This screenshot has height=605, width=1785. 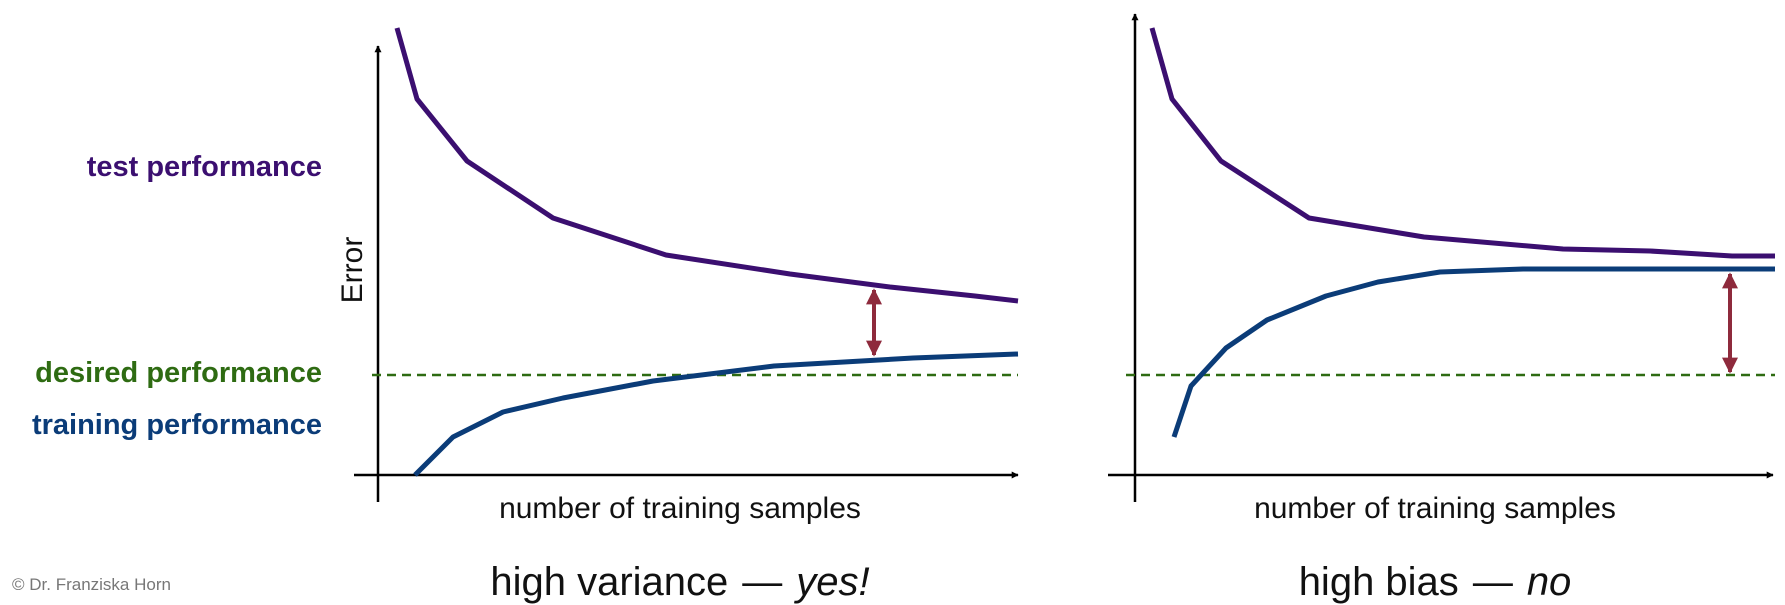 What do you see at coordinates (178, 373) in the screenshot?
I see `desired-performance-label: desired performance` at bounding box center [178, 373].